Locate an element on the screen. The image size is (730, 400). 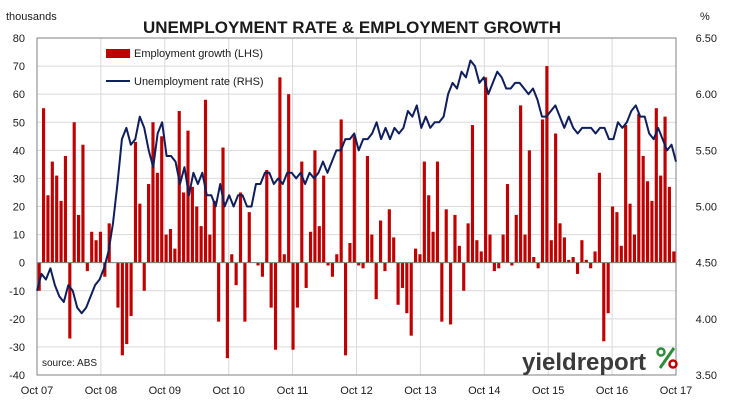
x-tick-label: Oct 08 is located at coordinates (101, 391).